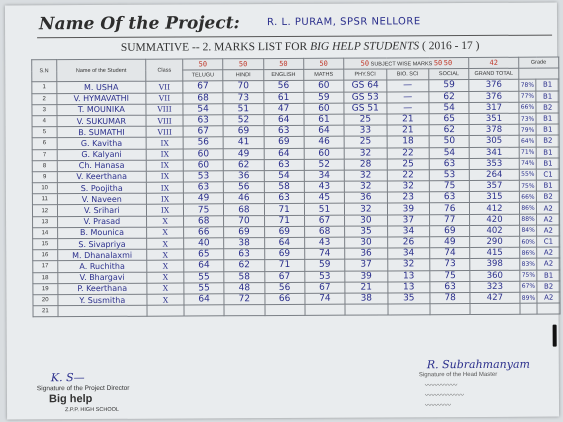 Image resolution: width=563 pixels, height=422 pixels. Describe the element at coordinates (203, 143) in the screenshot. I see `cell-telugu: 56` at that location.